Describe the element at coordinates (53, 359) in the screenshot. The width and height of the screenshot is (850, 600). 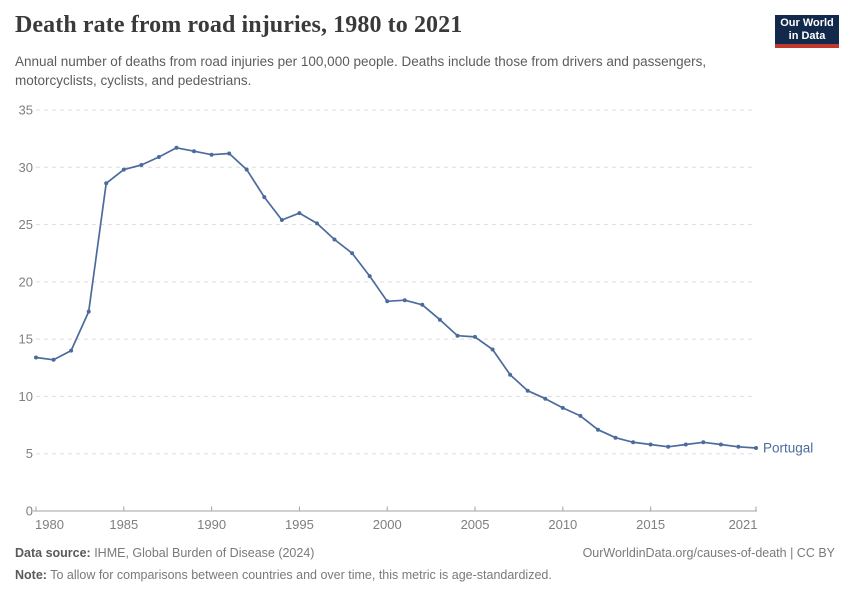
I see `data-point-portugal-1981` at that location.